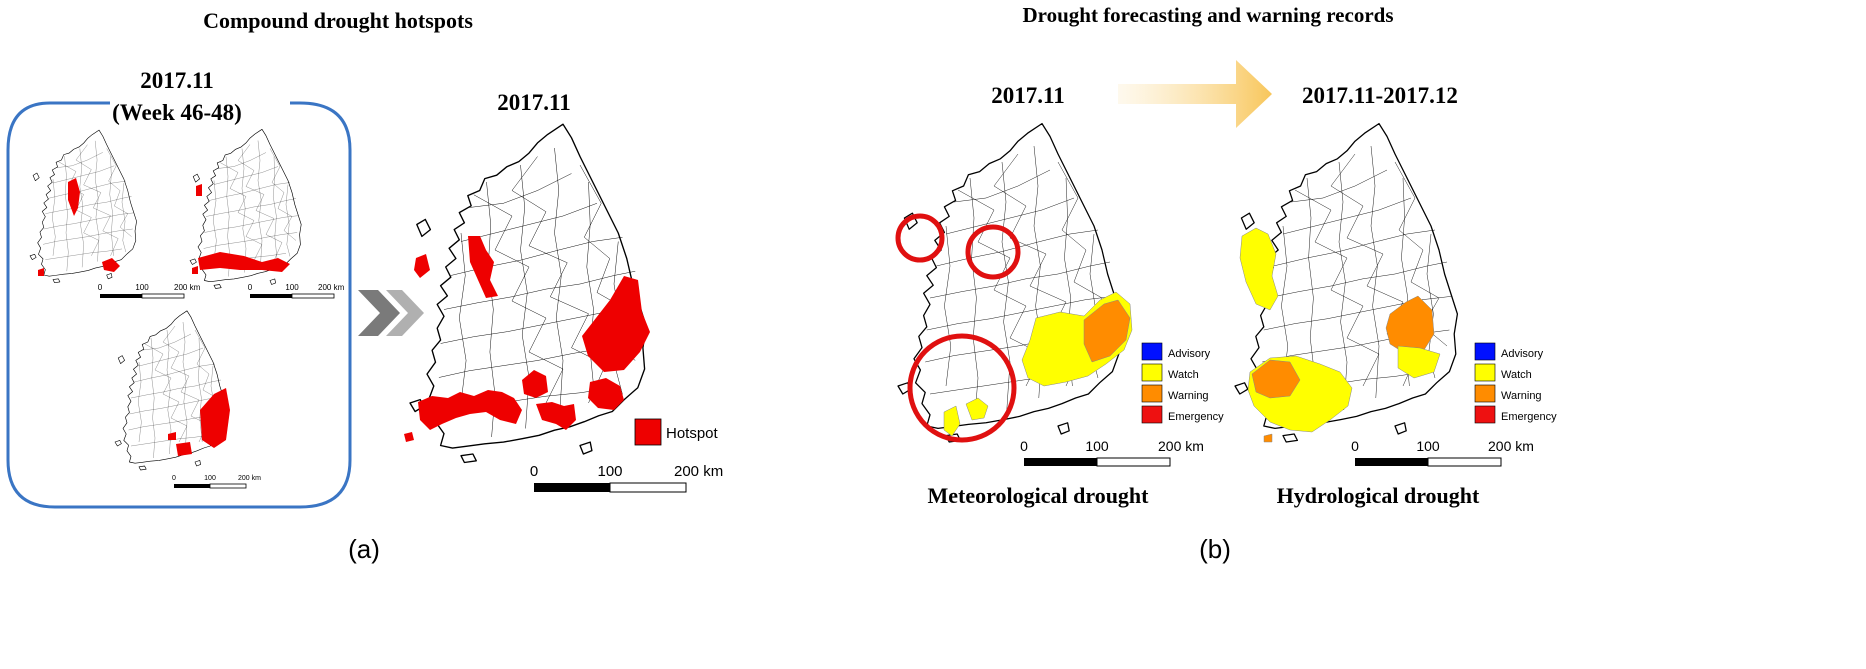 This screenshot has height=669, width=1866. I want to click on right-map-date: 2017.11-2017.12, so click(1380, 95).